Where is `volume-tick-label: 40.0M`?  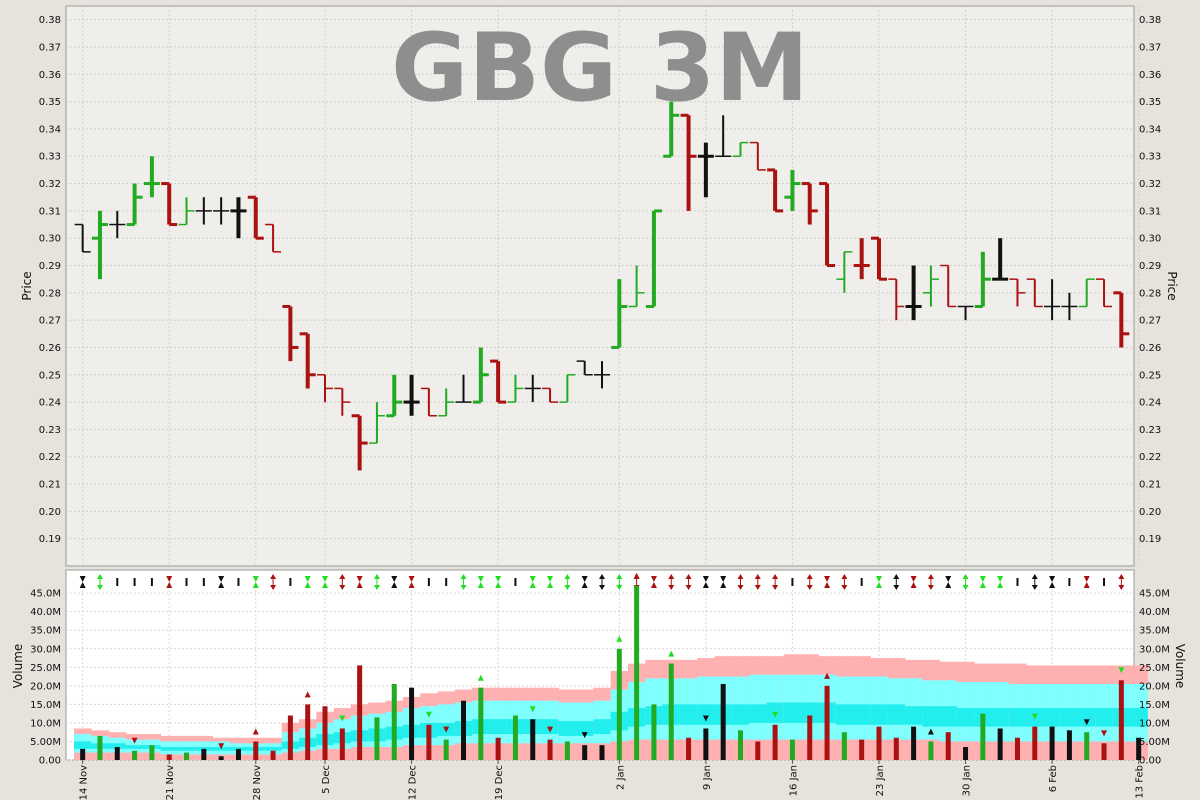
volume-tick-label: 40.0M is located at coordinates (1154, 612).